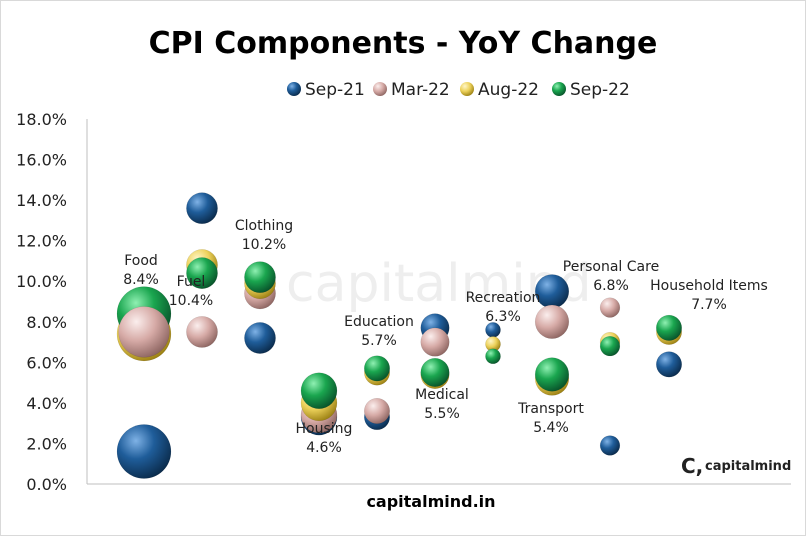  What do you see at coordinates (430, 501) in the screenshot?
I see `x-axis-label: capitalmind.in` at bounding box center [430, 501].